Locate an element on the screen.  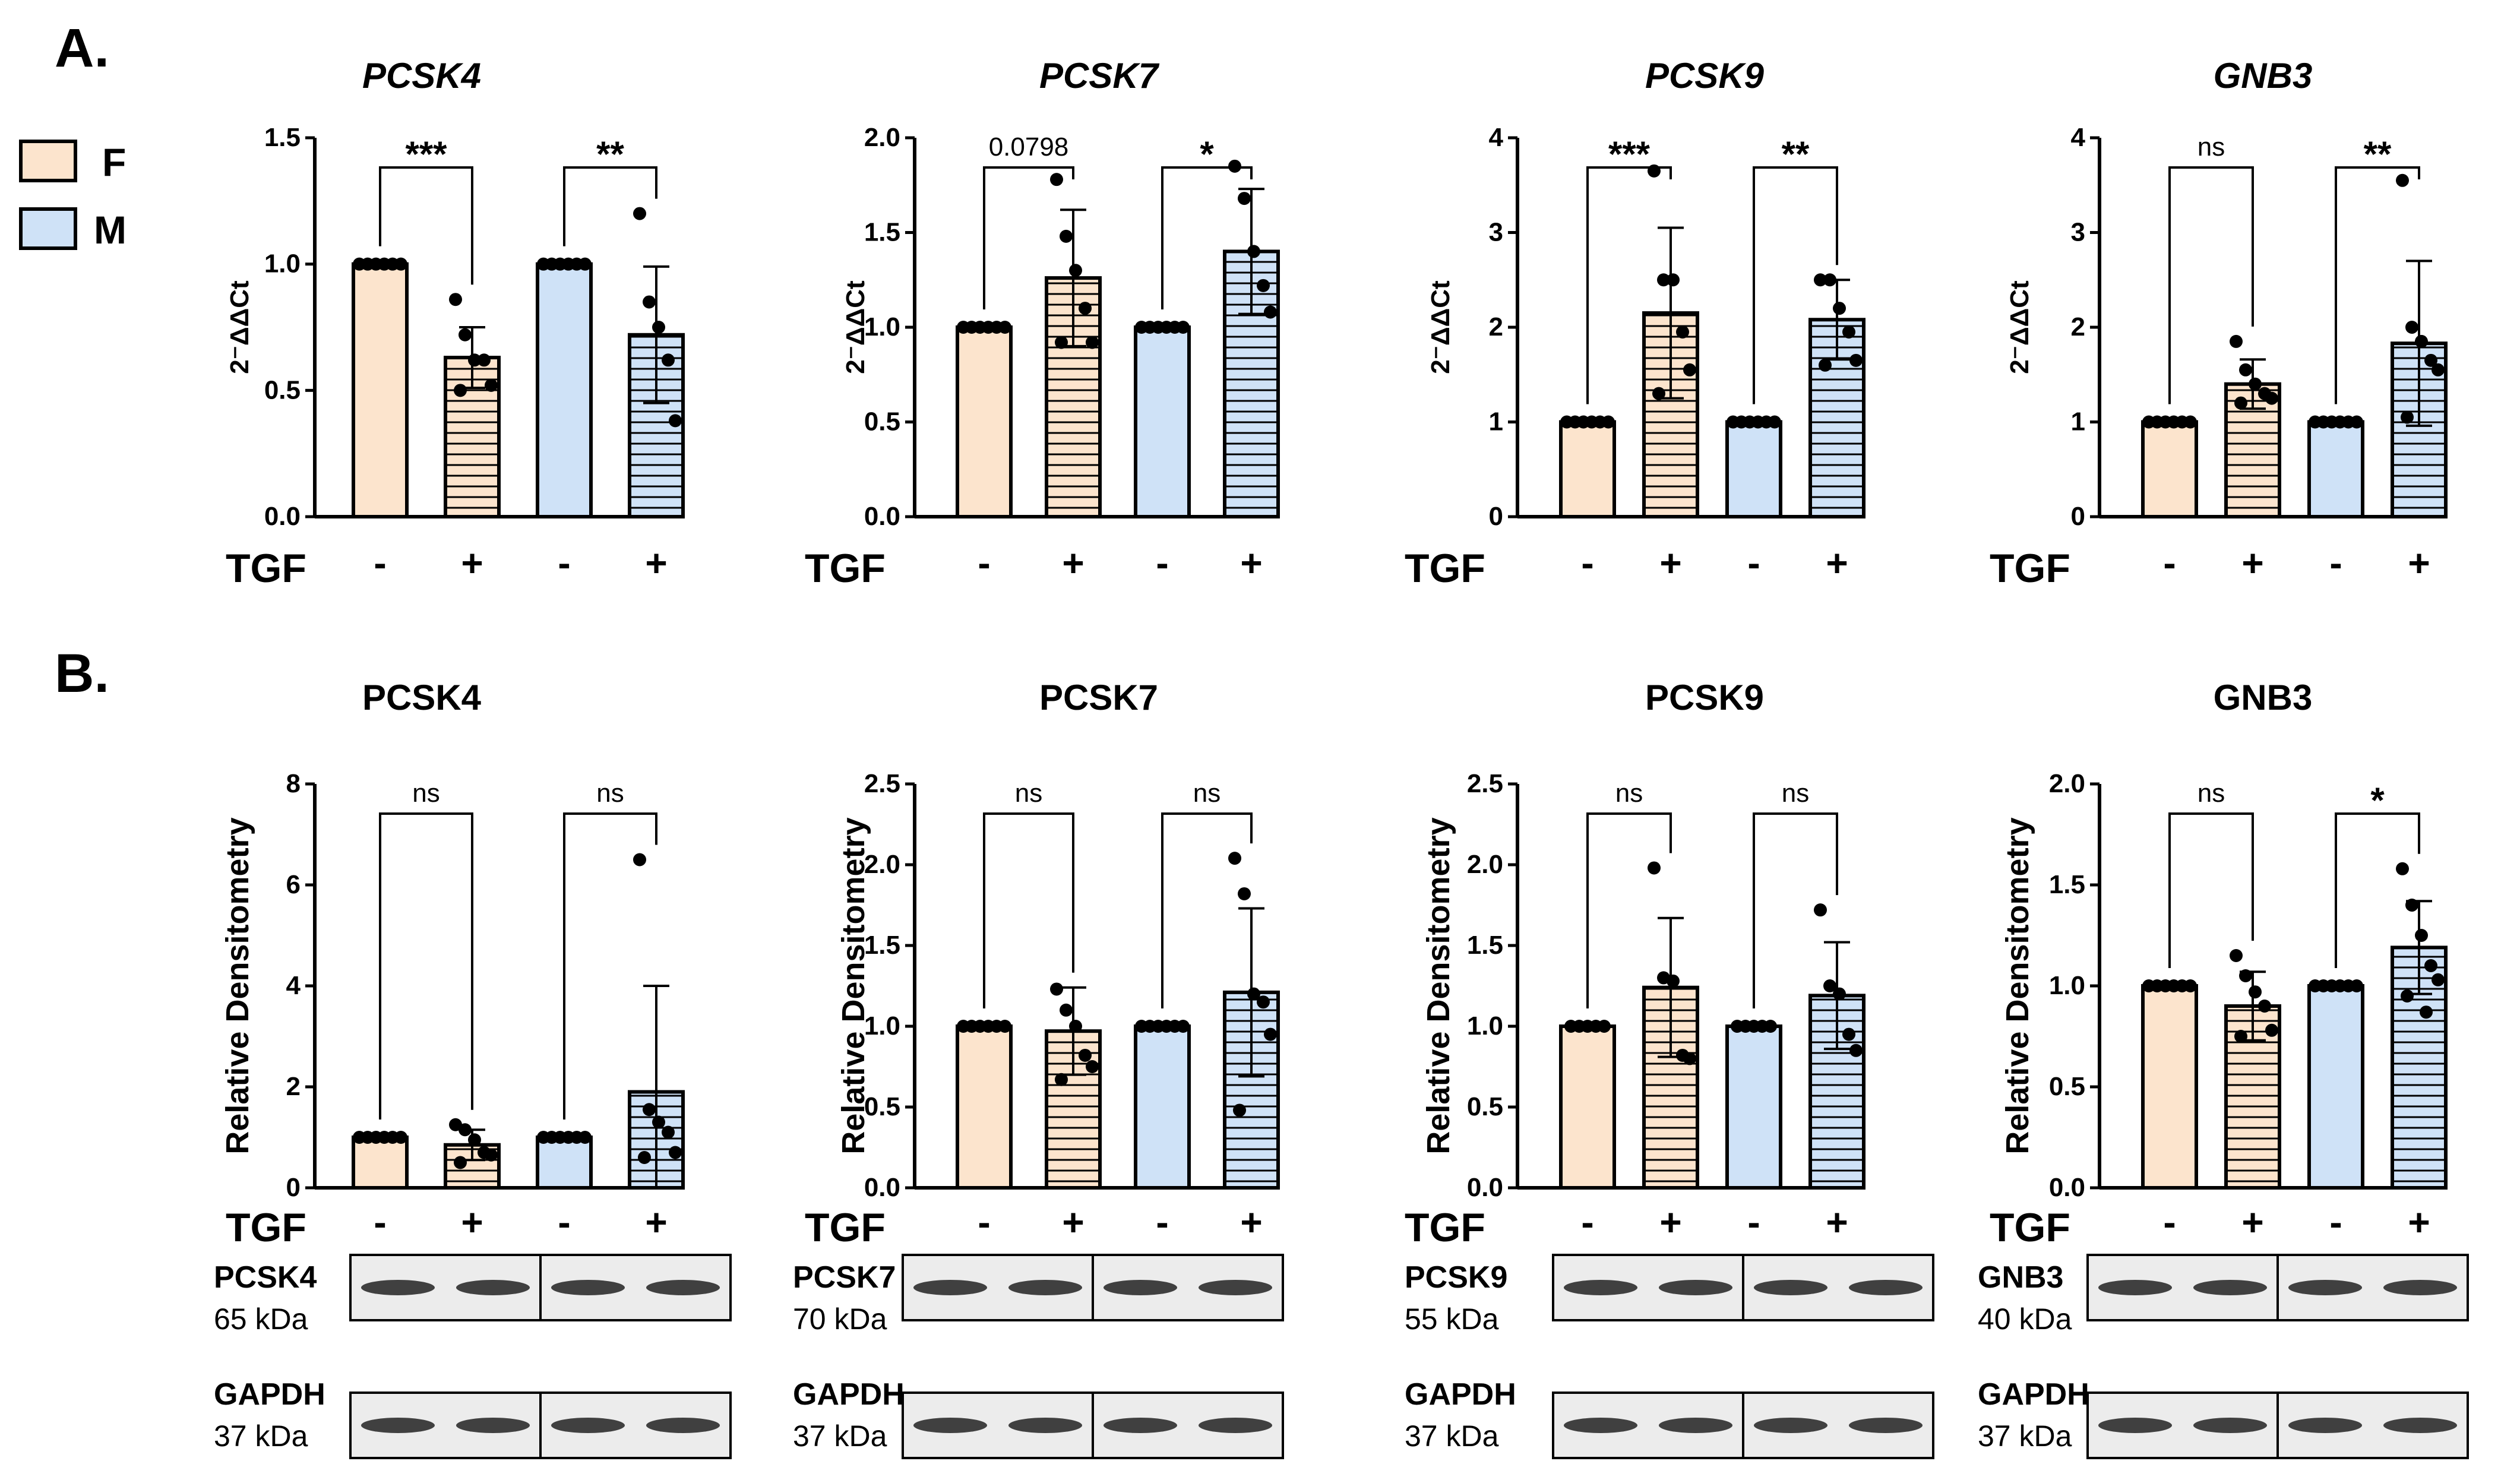
blot-target-label: PCSK9 is located at coordinates (1456, 1277).